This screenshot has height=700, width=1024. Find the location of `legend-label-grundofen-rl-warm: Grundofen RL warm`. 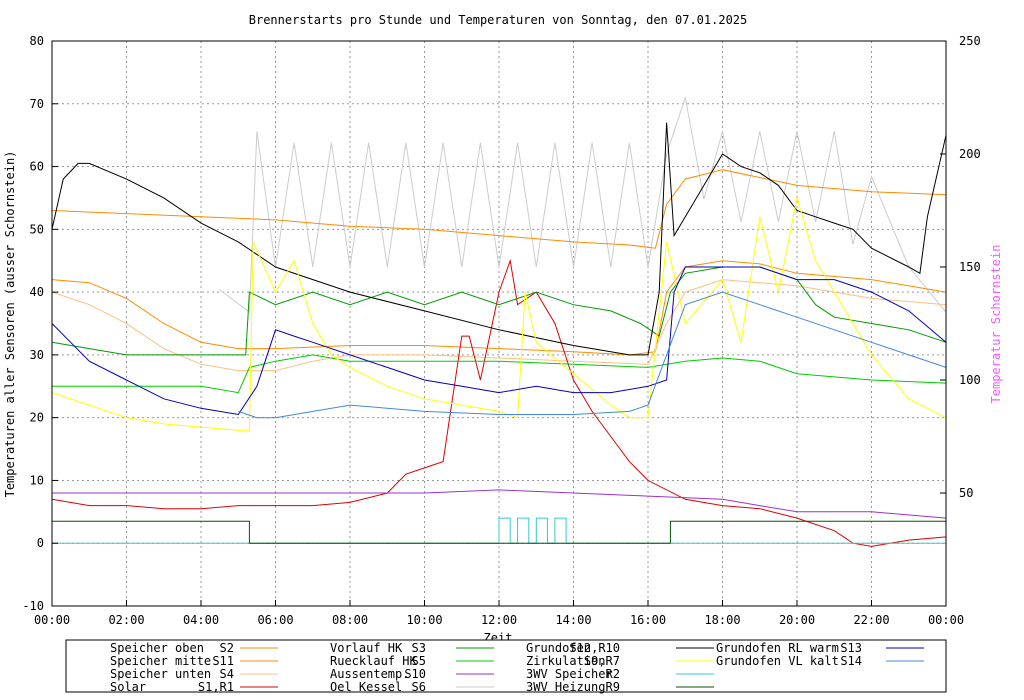

legend-label-grundofen-rl-warm: Grundofen RL warm is located at coordinates (777, 648).